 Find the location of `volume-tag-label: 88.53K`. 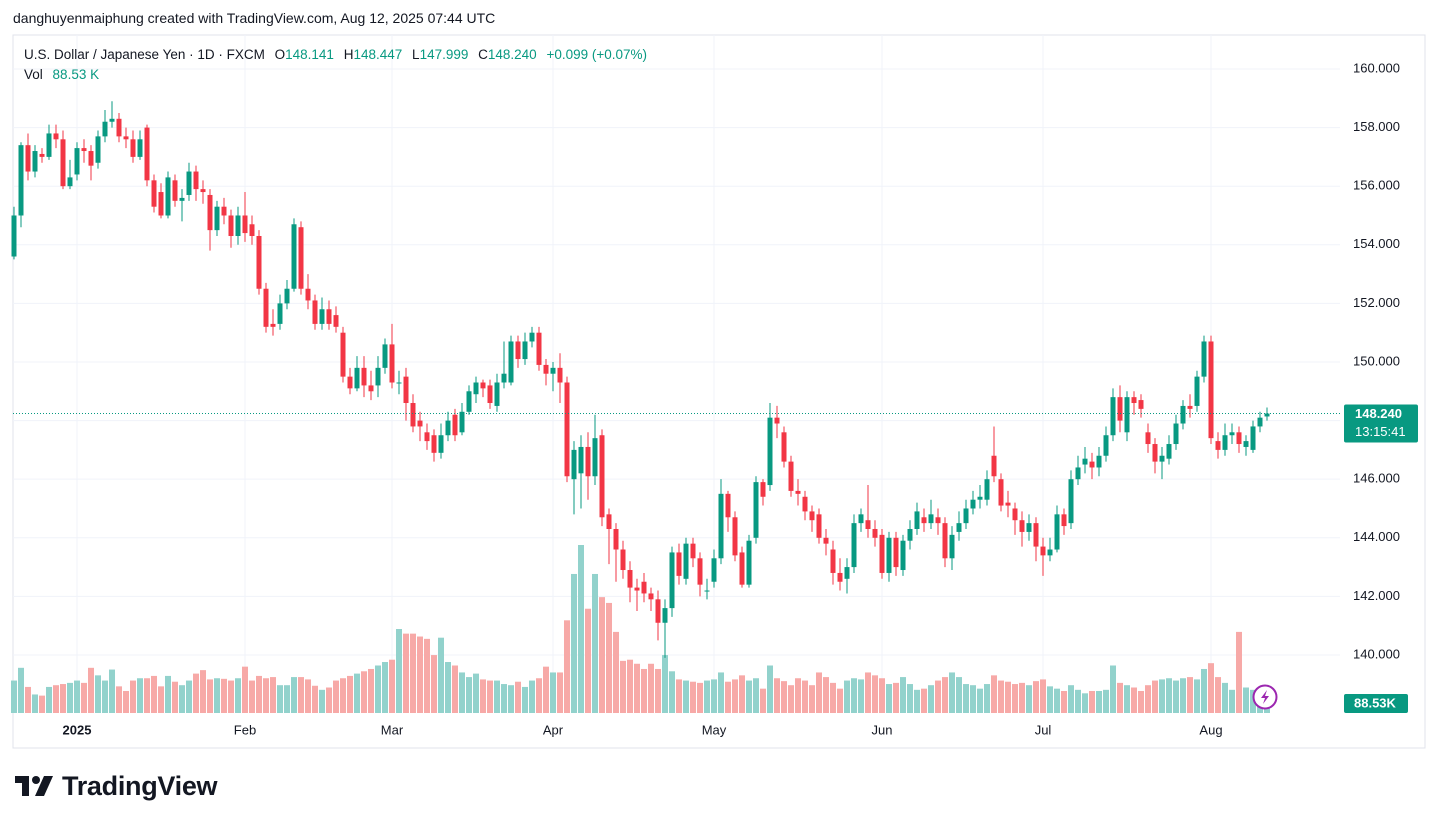

volume-tag-label: 88.53K is located at coordinates (1375, 702).